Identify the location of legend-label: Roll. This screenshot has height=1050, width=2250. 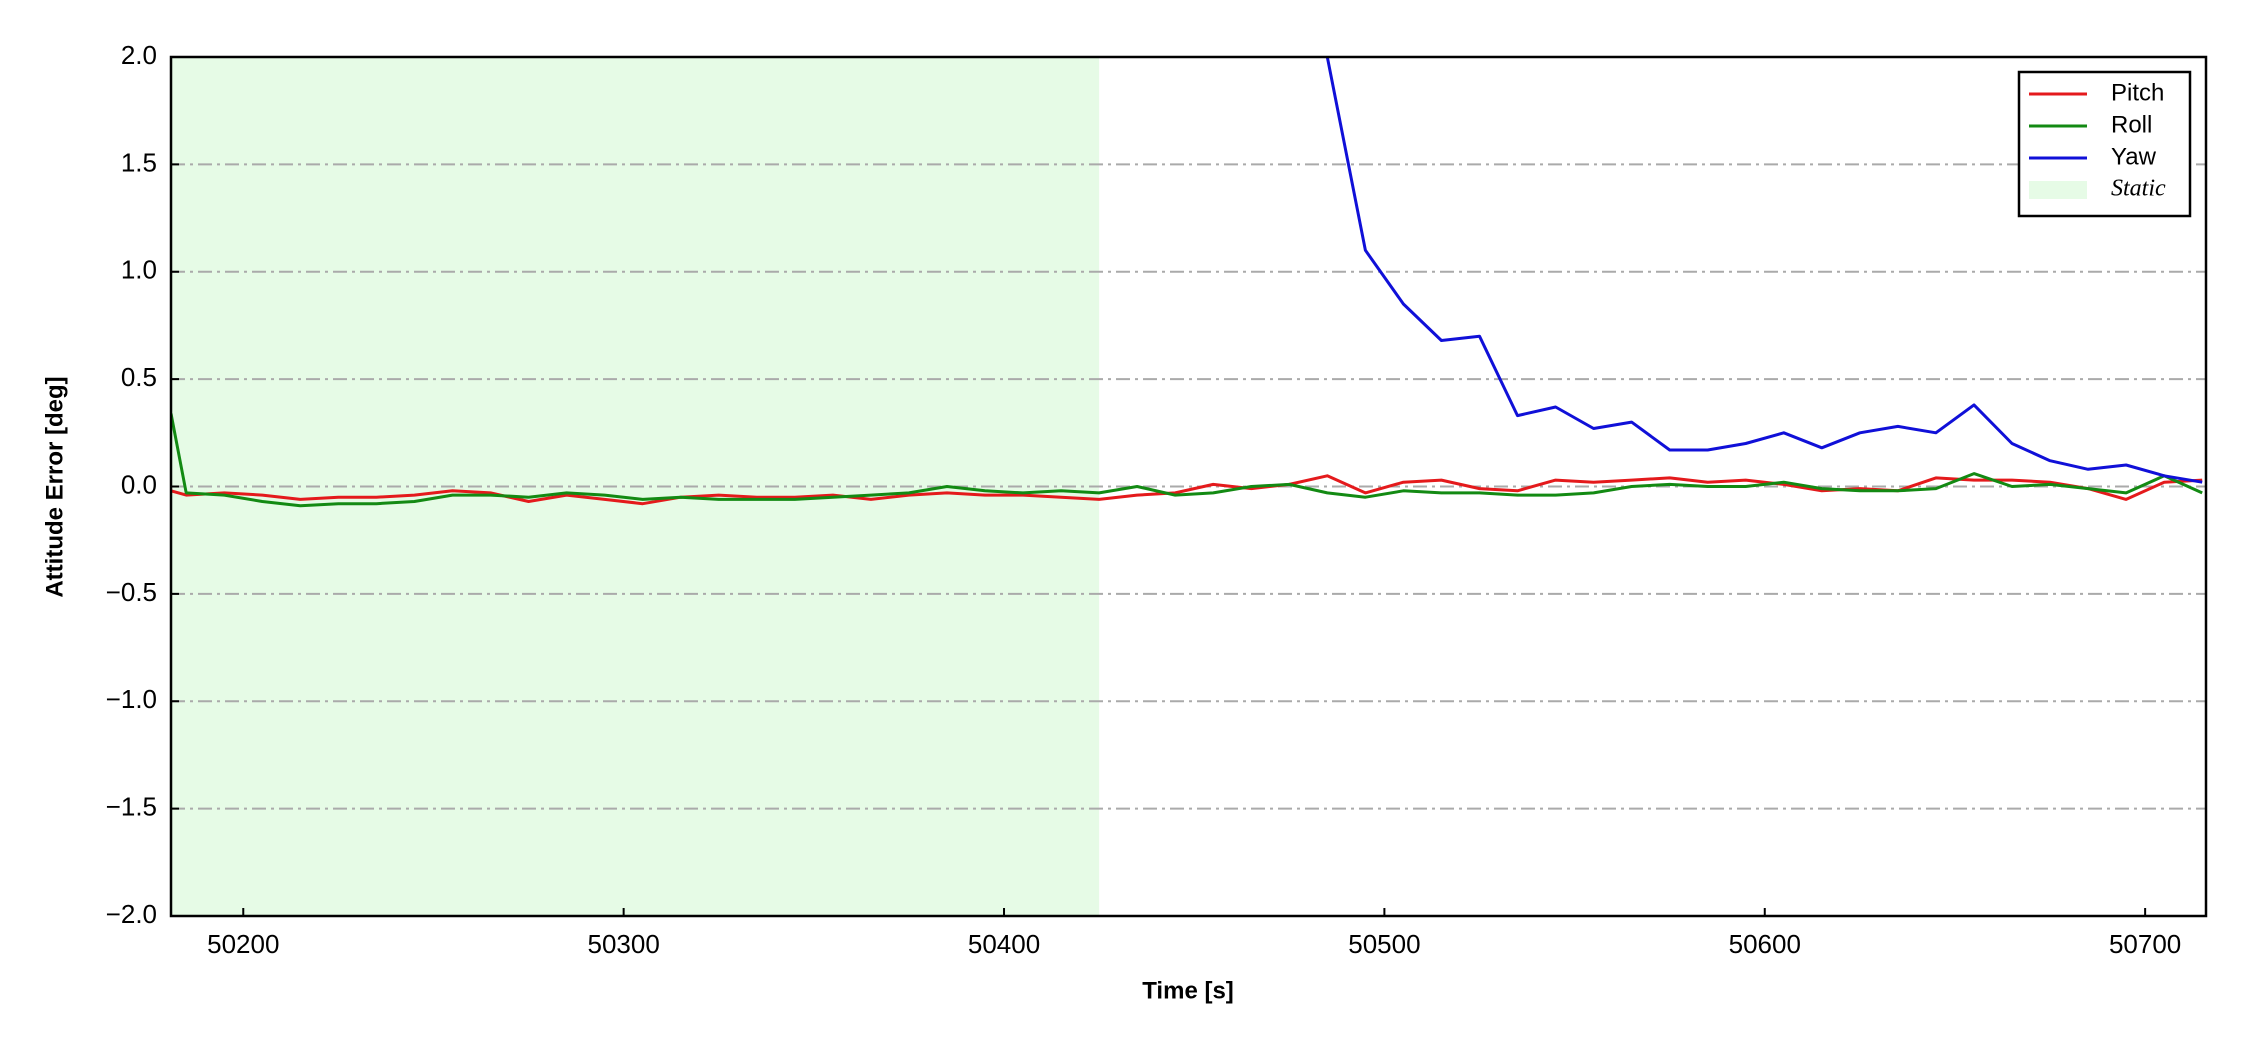
(2131, 124).